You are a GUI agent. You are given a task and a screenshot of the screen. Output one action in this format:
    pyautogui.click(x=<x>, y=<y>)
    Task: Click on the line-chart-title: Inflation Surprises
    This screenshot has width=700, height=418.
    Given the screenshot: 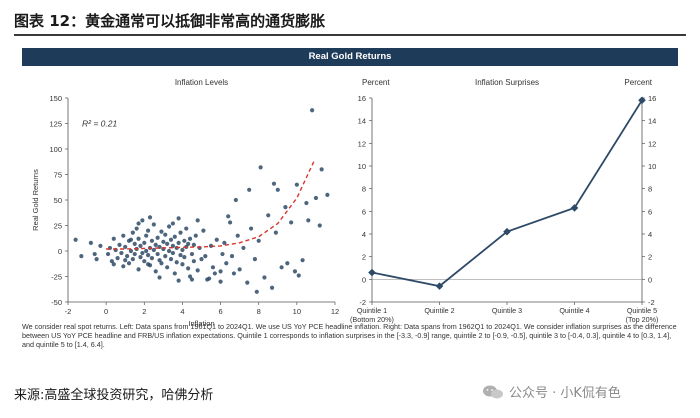 What is the action you would take?
    pyautogui.click(x=507, y=82)
    